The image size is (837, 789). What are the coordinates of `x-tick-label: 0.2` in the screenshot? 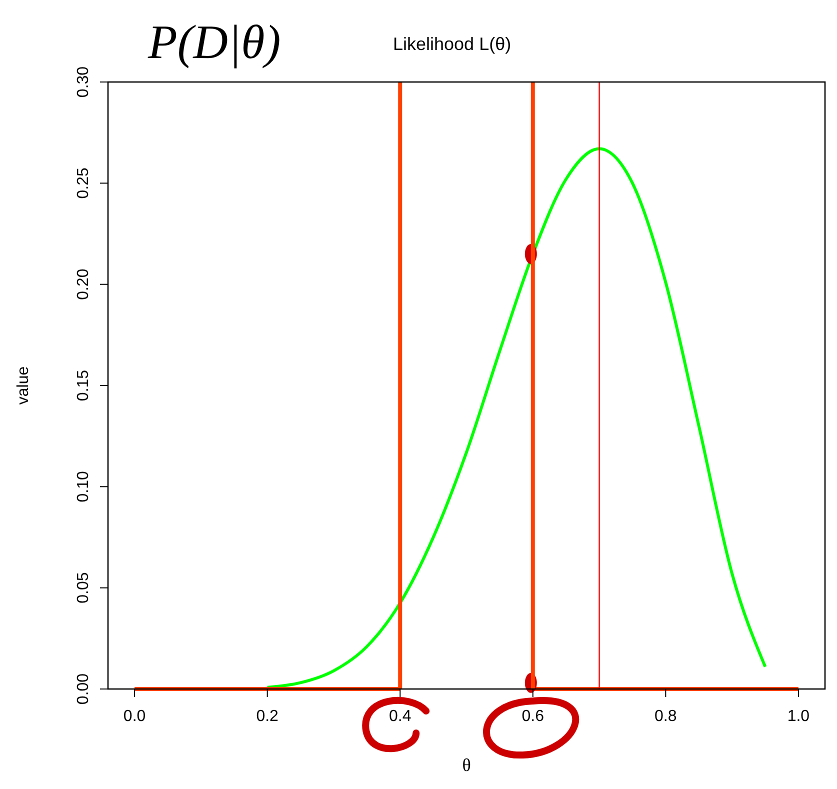 It's located at (267, 716).